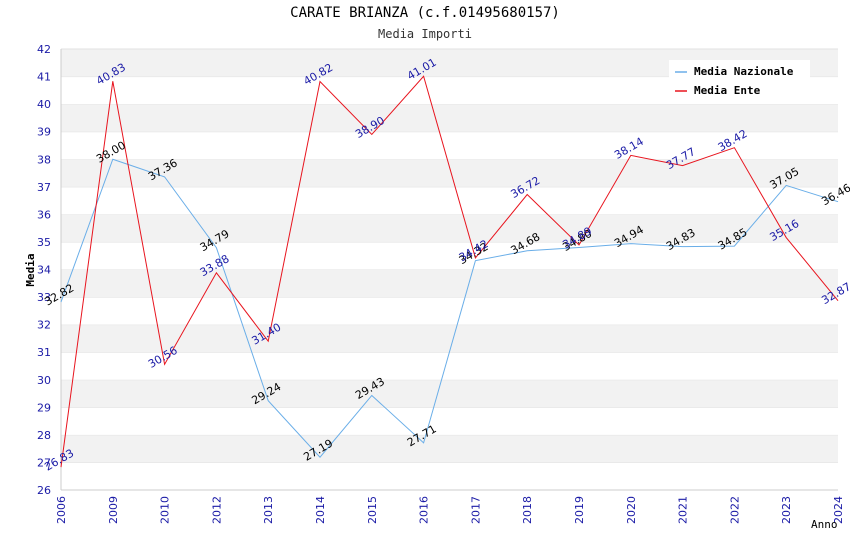 The image size is (850, 550). What do you see at coordinates (744, 71) in the screenshot?
I see `legend-label-nazionale: Media Nazionale` at bounding box center [744, 71].